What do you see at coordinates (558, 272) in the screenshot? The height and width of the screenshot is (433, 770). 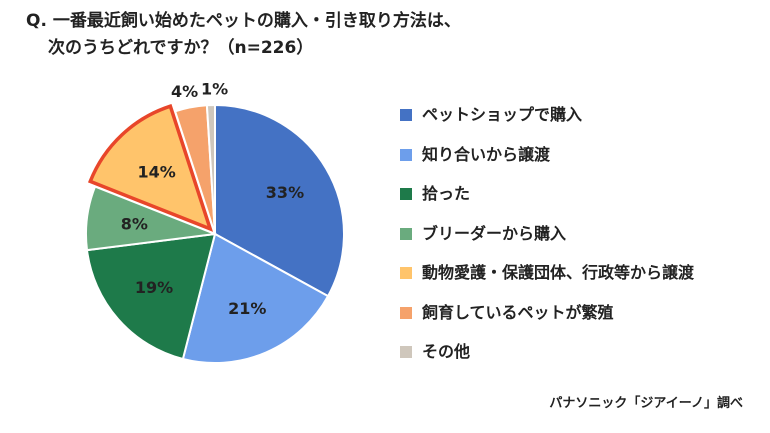 I see `legend-label-4: 動物愛護・保護団体、行政等から譲渡` at bounding box center [558, 272].